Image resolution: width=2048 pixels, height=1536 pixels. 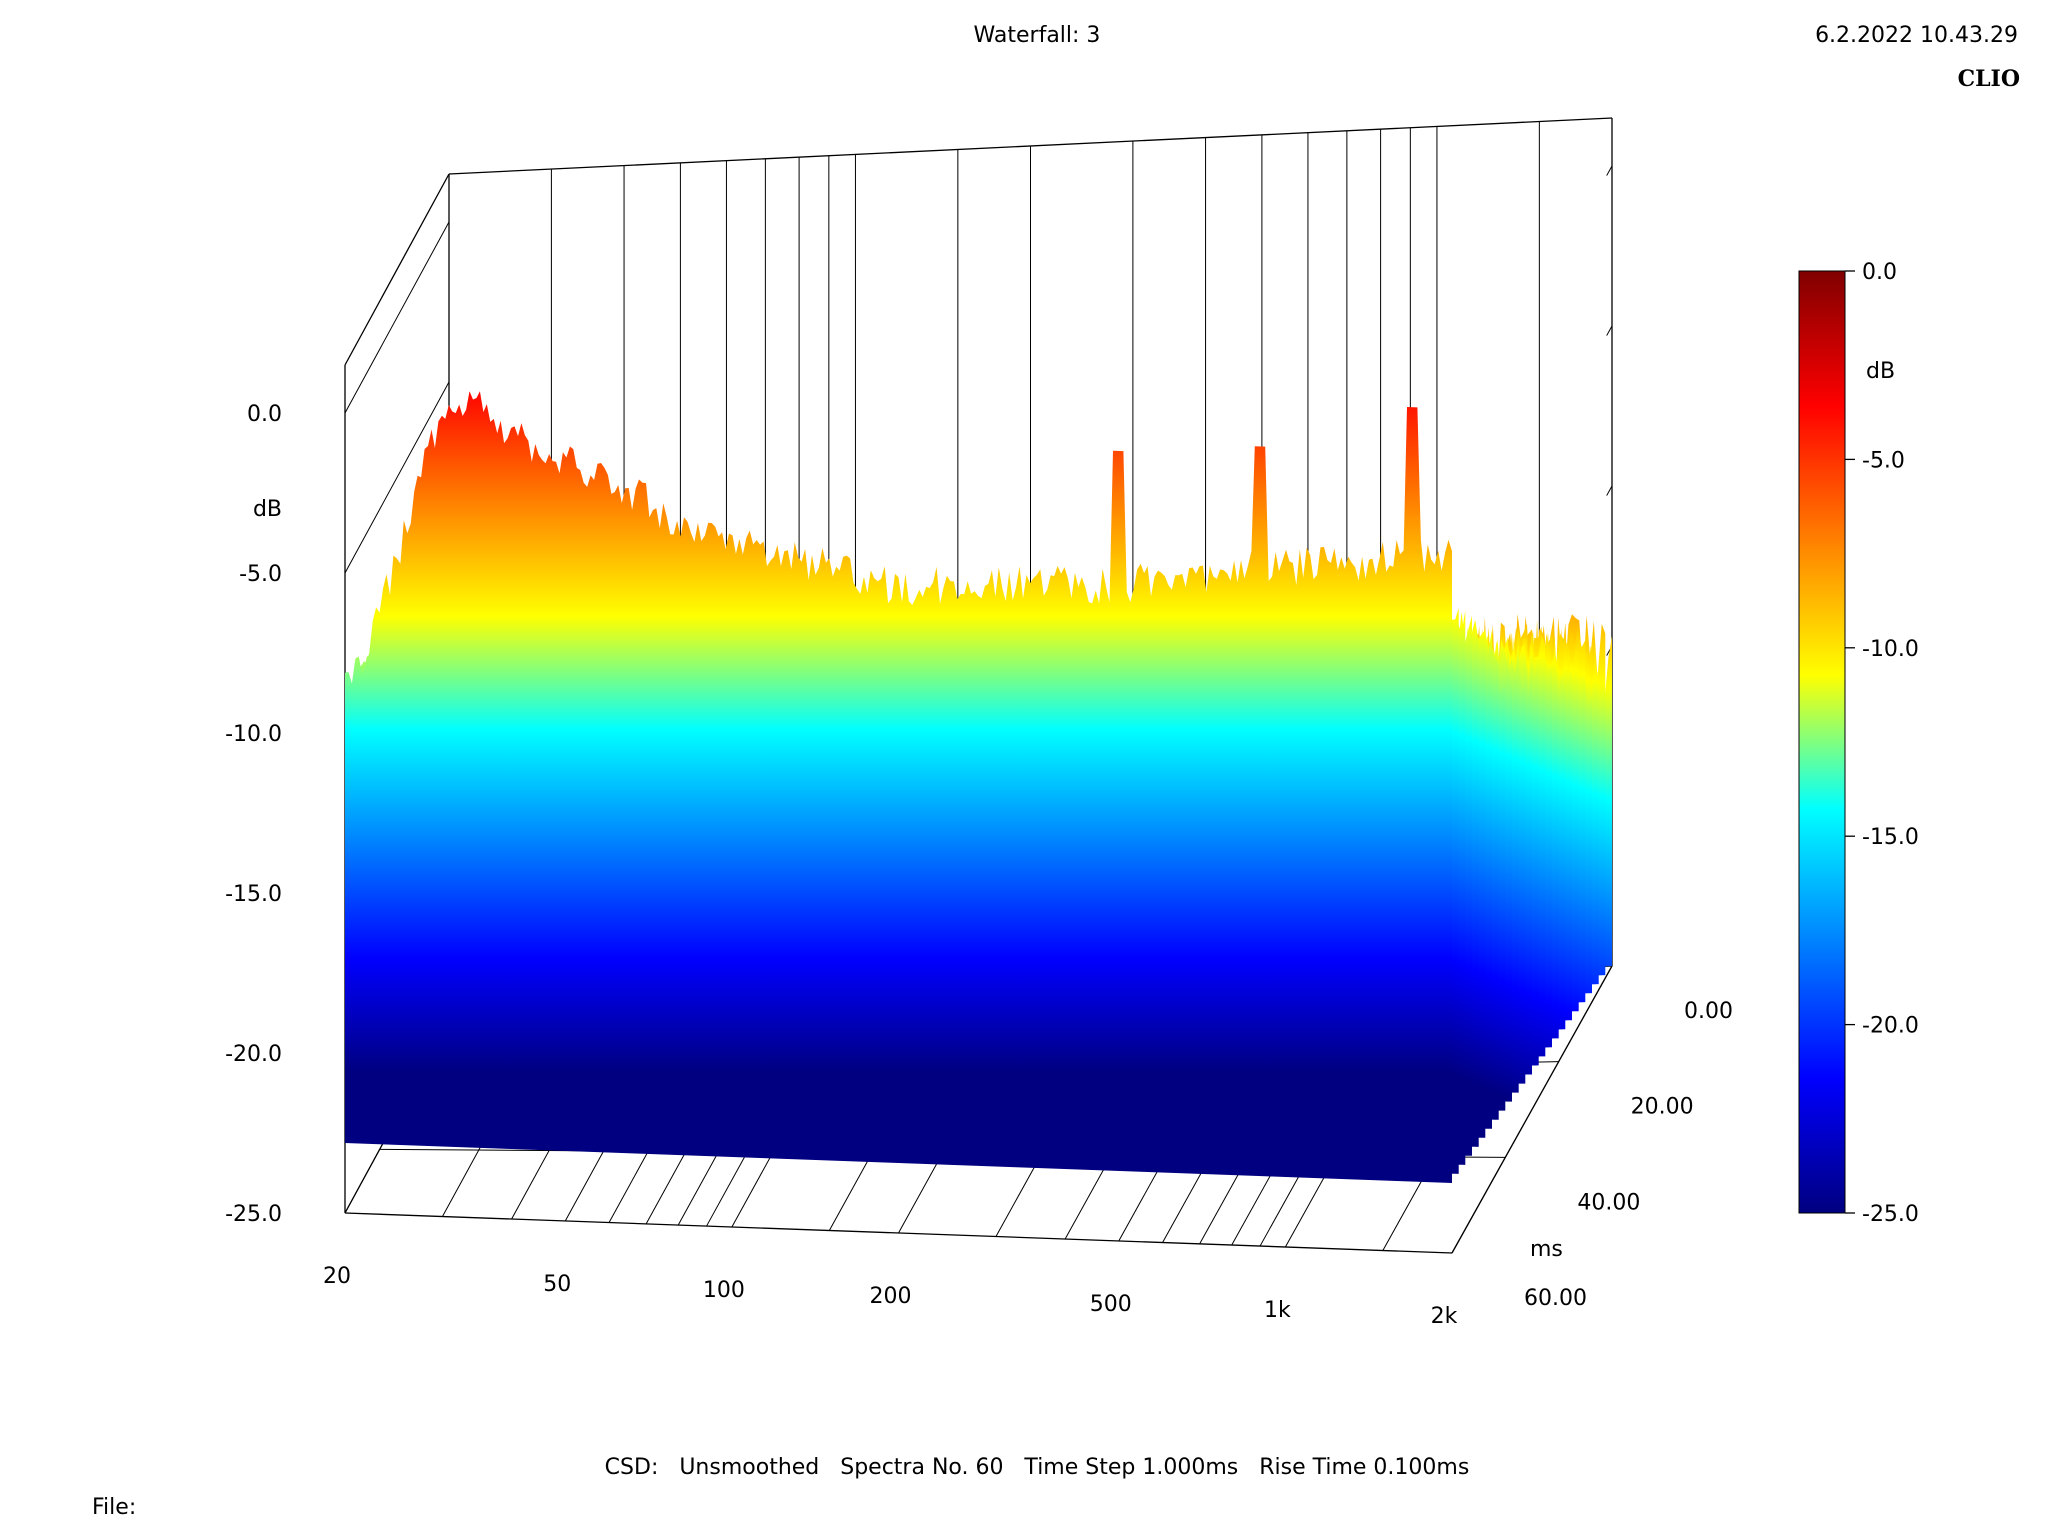 I want to click on y-tick-label: -20.0, so click(x=253, y=1054).